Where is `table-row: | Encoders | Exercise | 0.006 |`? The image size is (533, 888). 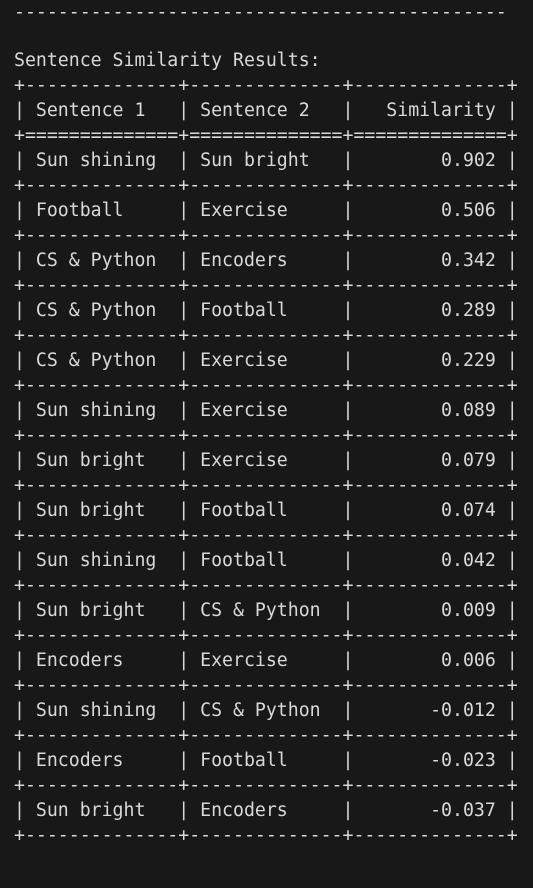 table-row: | Encoders | Exercise | 0.006 | is located at coordinates (266, 660).